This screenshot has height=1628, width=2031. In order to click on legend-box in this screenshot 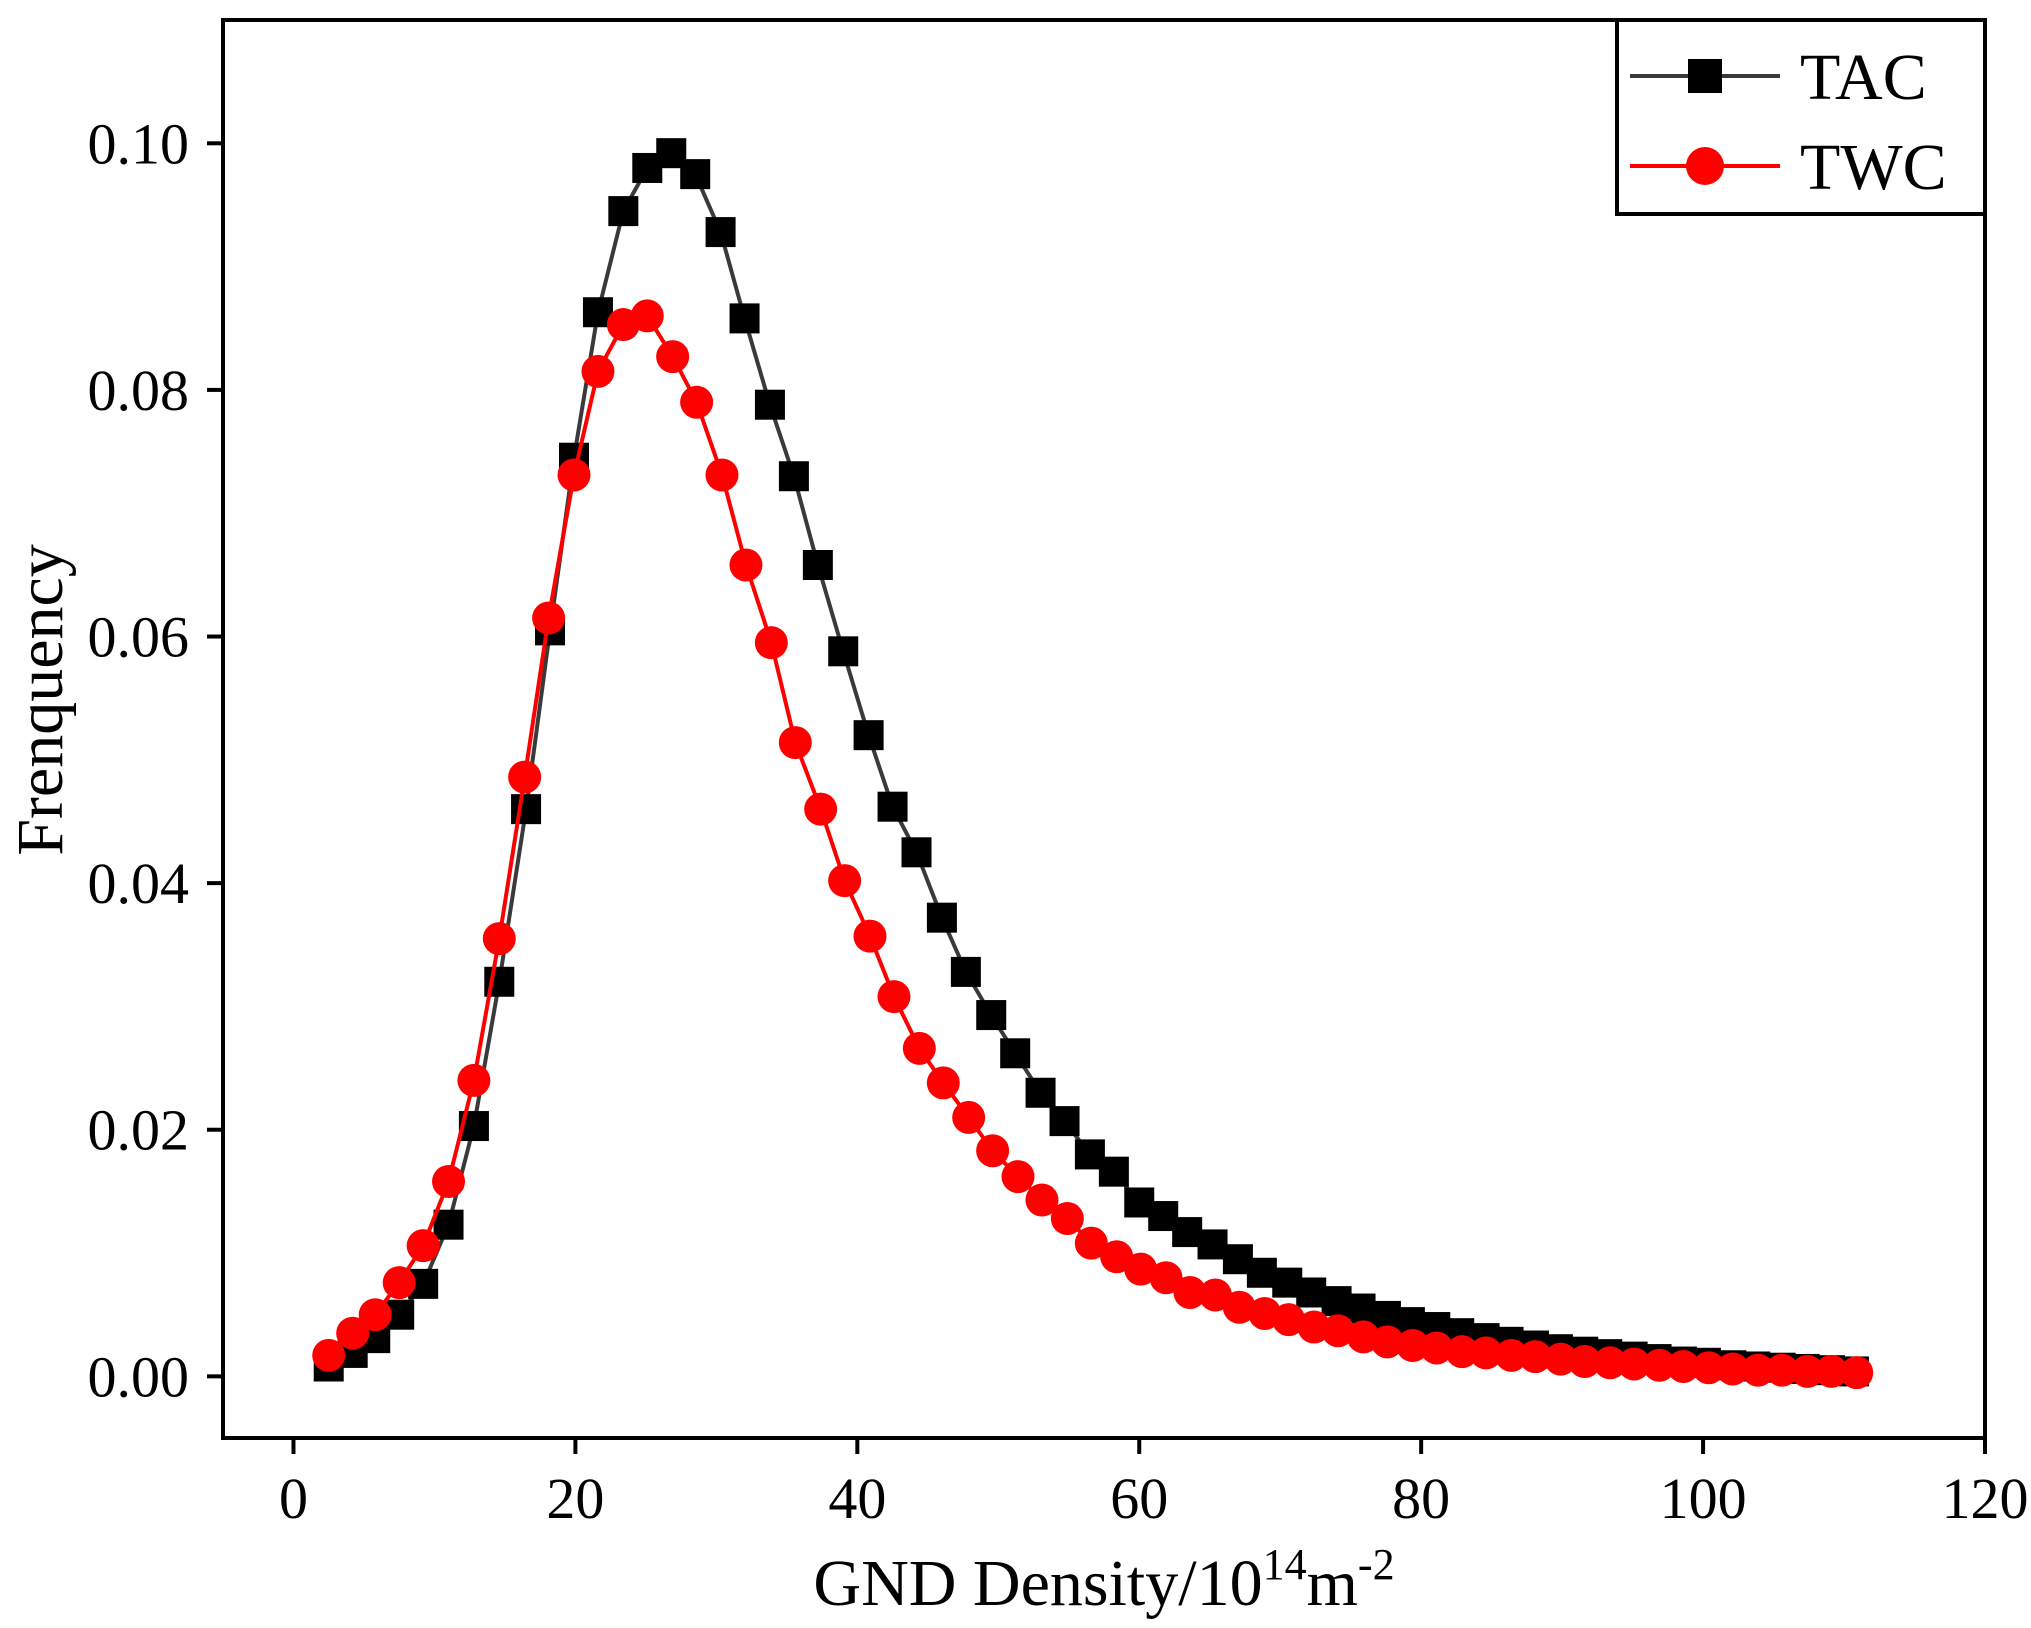, I will do `click(1801, 117)`.